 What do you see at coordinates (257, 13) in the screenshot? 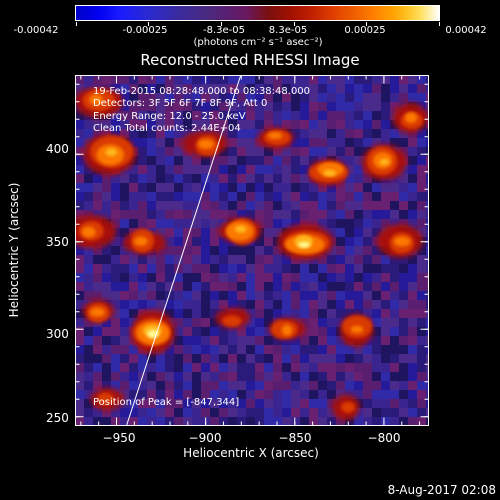
I see `colorbar` at bounding box center [257, 13].